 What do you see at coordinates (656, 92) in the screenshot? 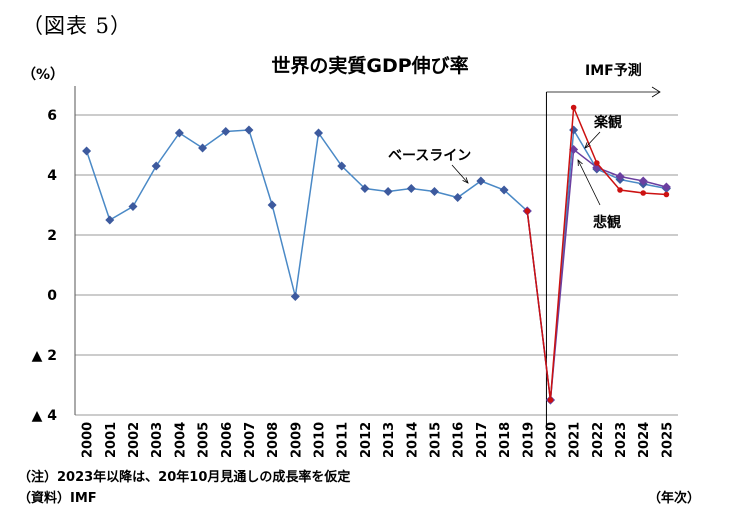
I see `forecast-arrow-head` at bounding box center [656, 92].